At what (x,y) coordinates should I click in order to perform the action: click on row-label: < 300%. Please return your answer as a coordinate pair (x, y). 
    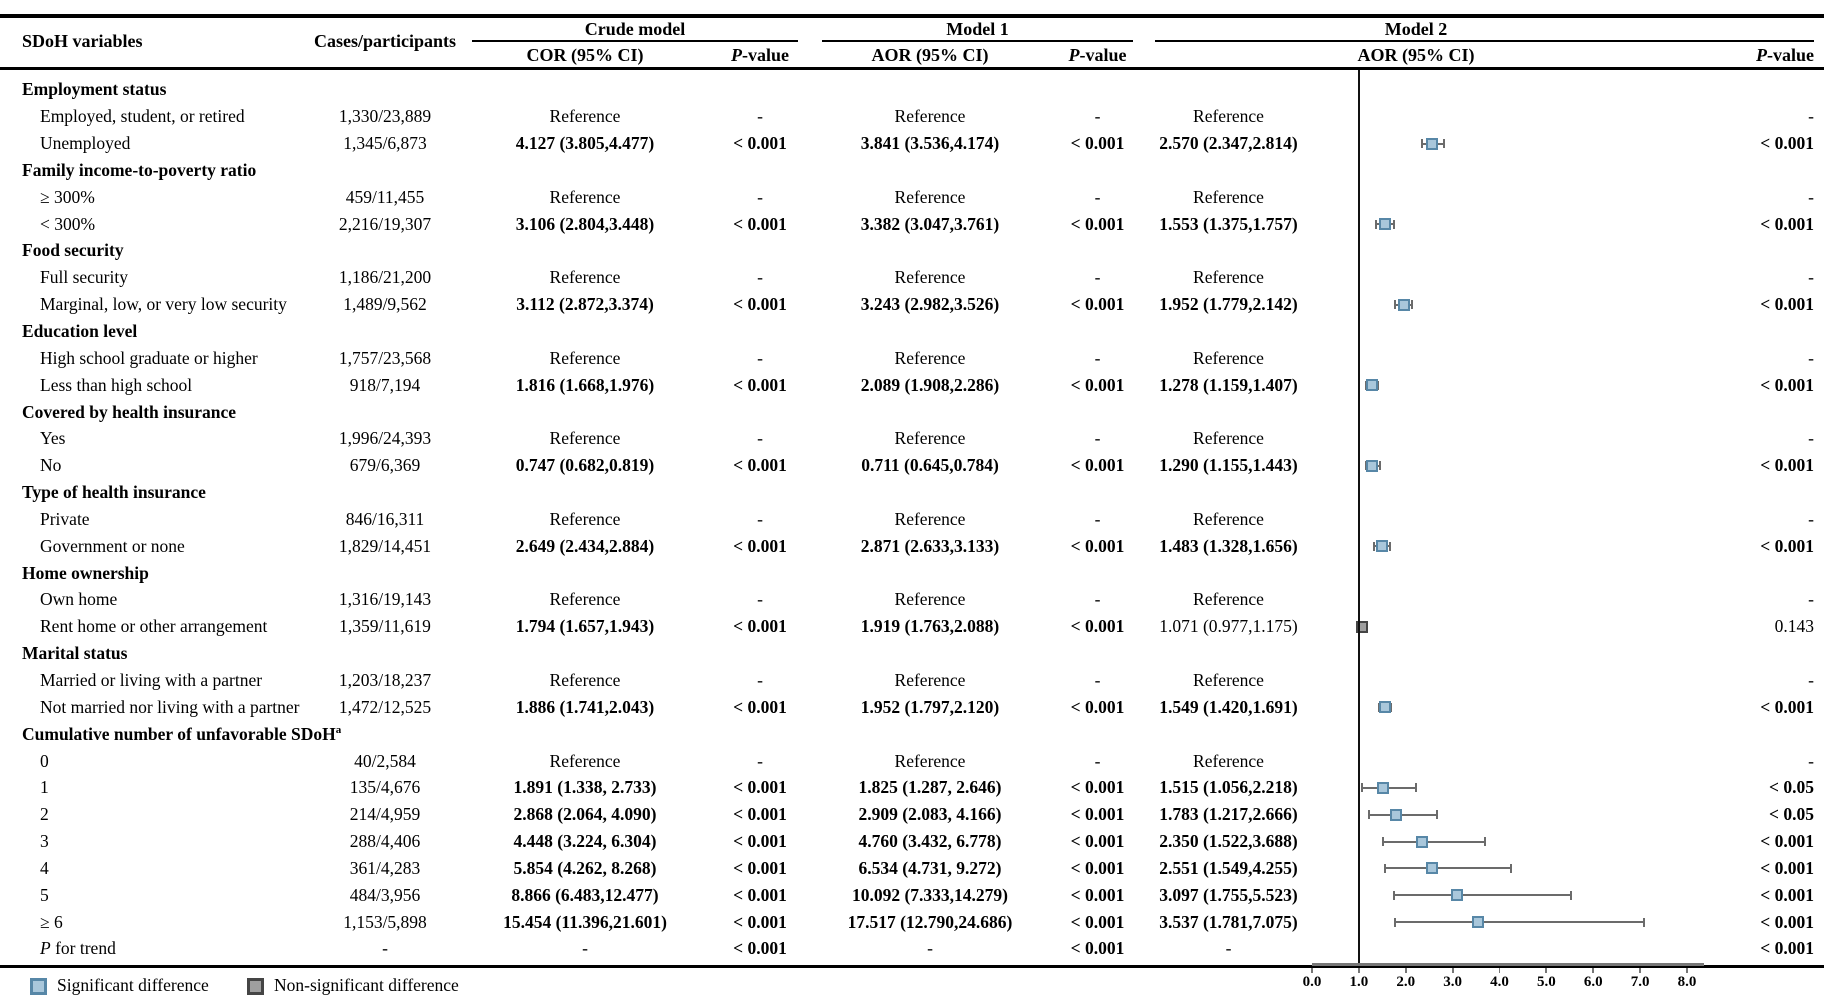
    Looking at the image, I should click on (68, 223).